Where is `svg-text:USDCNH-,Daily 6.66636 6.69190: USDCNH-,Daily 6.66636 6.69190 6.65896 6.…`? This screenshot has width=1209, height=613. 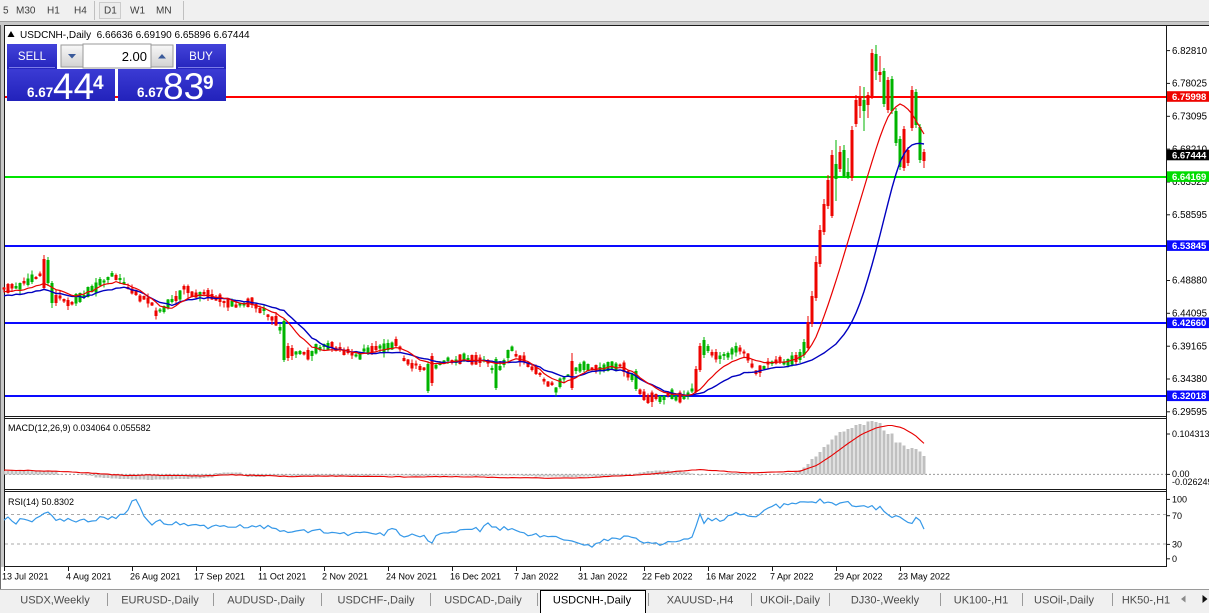
svg-text:USDCNH-,Daily 6.66636 6.69190: USDCNH-,Daily 6.66636 6.69190 6.65896 6.… is located at coordinates (135, 35).